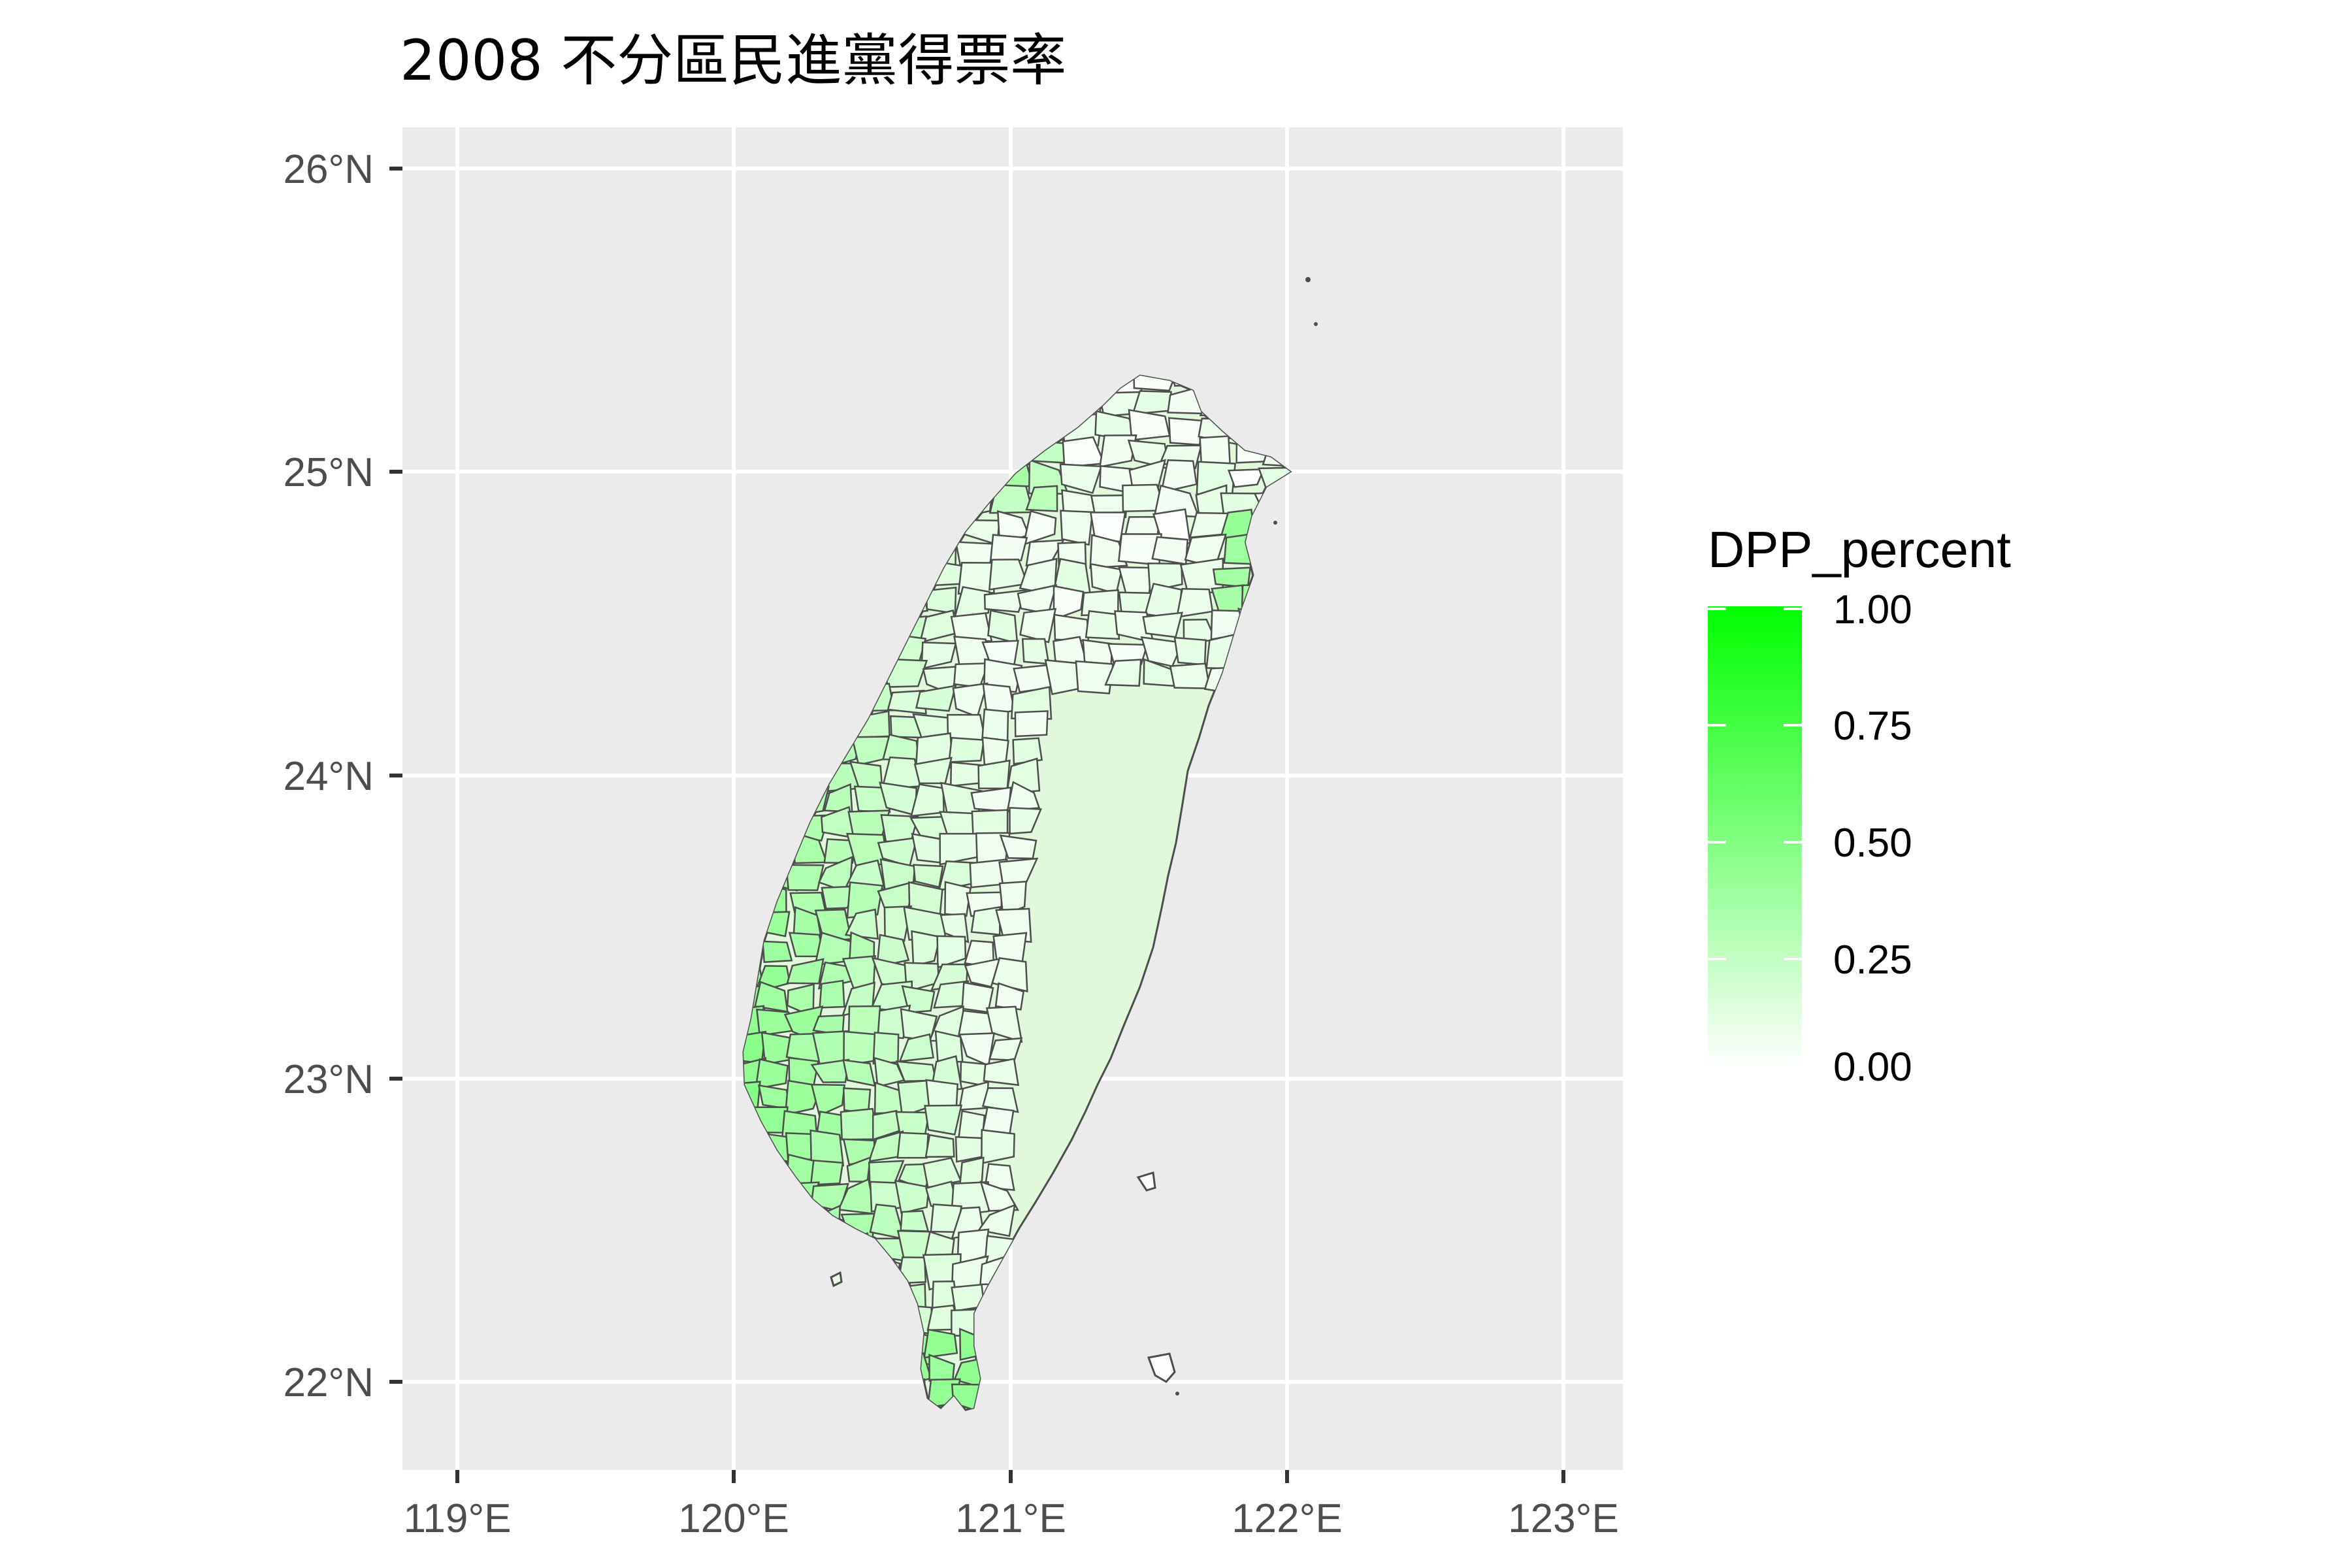 Image resolution: width=2352 pixels, height=1568 pixels. What do you see at coordinates (328, 472) in the screenshot?
I see `y-tick-label-25: 25°N` at bounding box center [328, 472].